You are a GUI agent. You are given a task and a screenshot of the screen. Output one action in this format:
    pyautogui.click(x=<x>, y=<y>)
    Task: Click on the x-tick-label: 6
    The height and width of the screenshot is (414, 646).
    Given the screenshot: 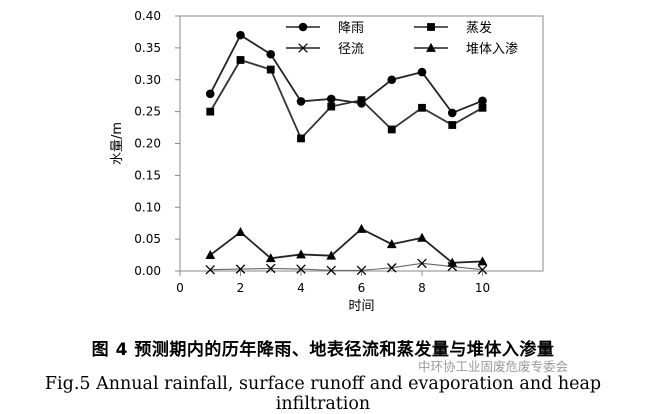 What is the action you would take?
    pyautogui.click(x=362, y=288)
    